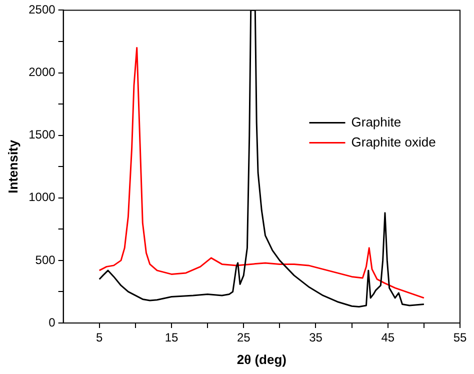  I want to click on x-tick-label: 15, so click(171, 337).